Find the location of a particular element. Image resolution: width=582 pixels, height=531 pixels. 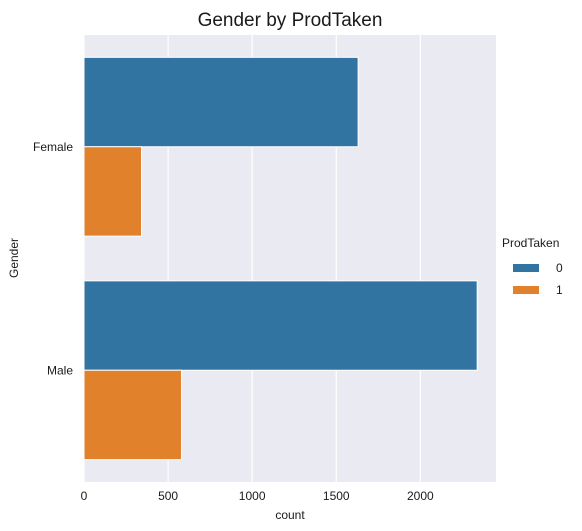

chart-title: Gender by ProdTaken is located at coordinates (290, 20).